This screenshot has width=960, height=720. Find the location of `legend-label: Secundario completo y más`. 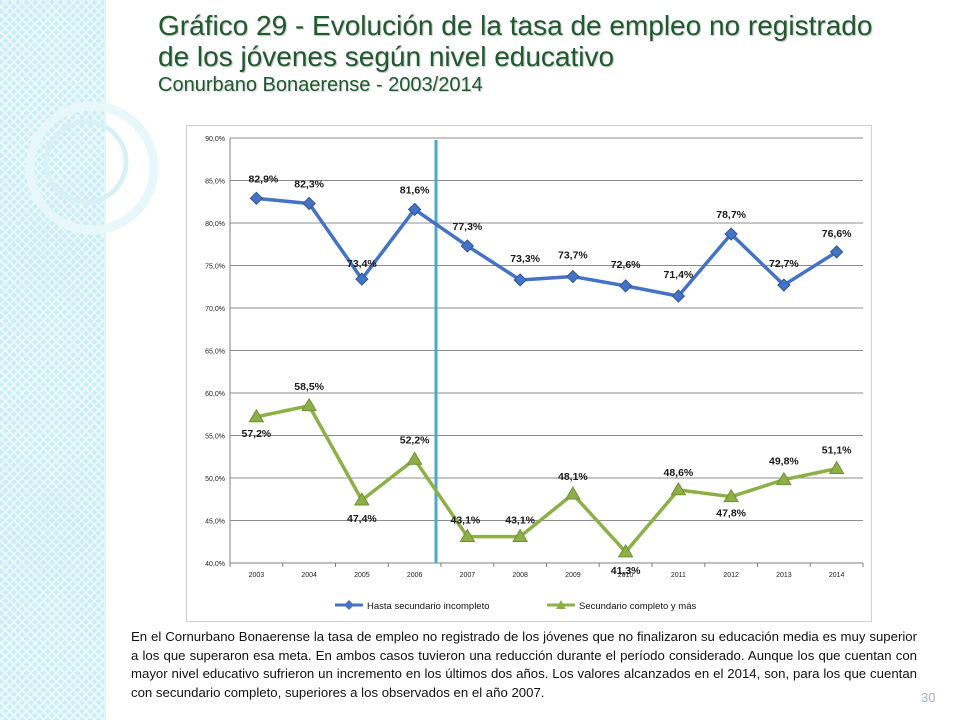

legend-label: Secundario completo y más is located at coordinates (637, 606).